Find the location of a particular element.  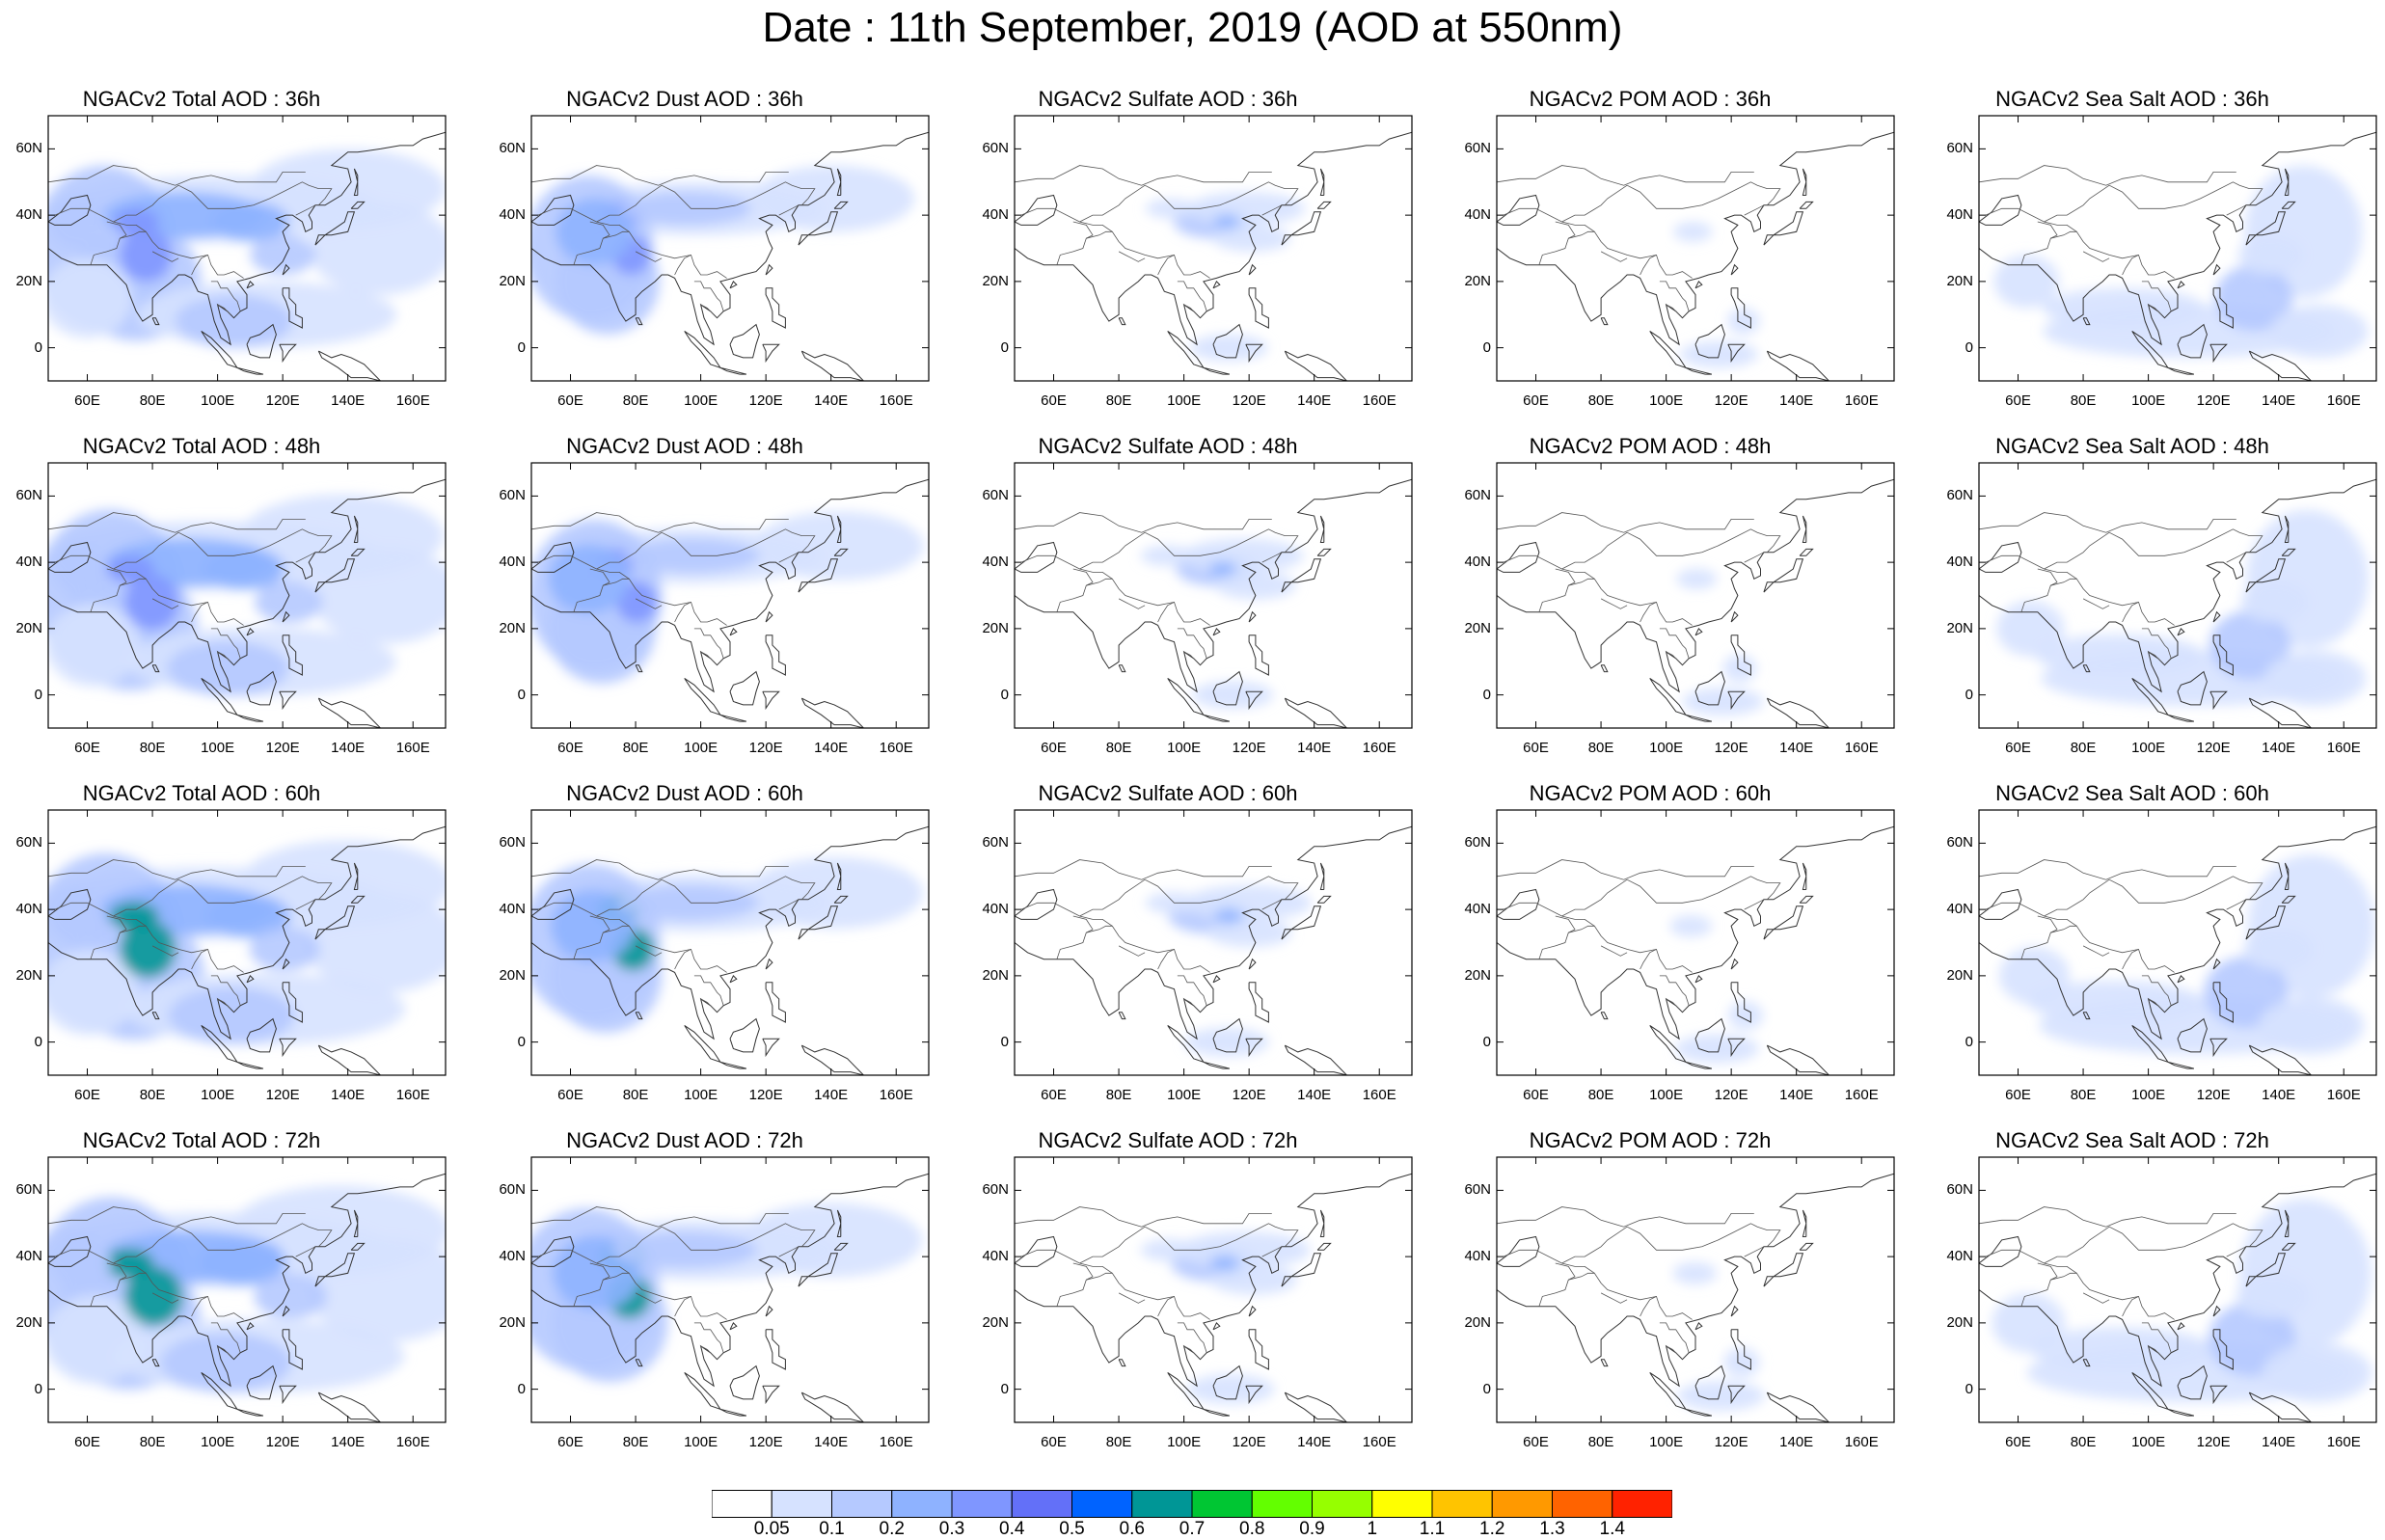

panel-title: NGACv2 POM AOD : 60h is located at coordinates (1650, 793).